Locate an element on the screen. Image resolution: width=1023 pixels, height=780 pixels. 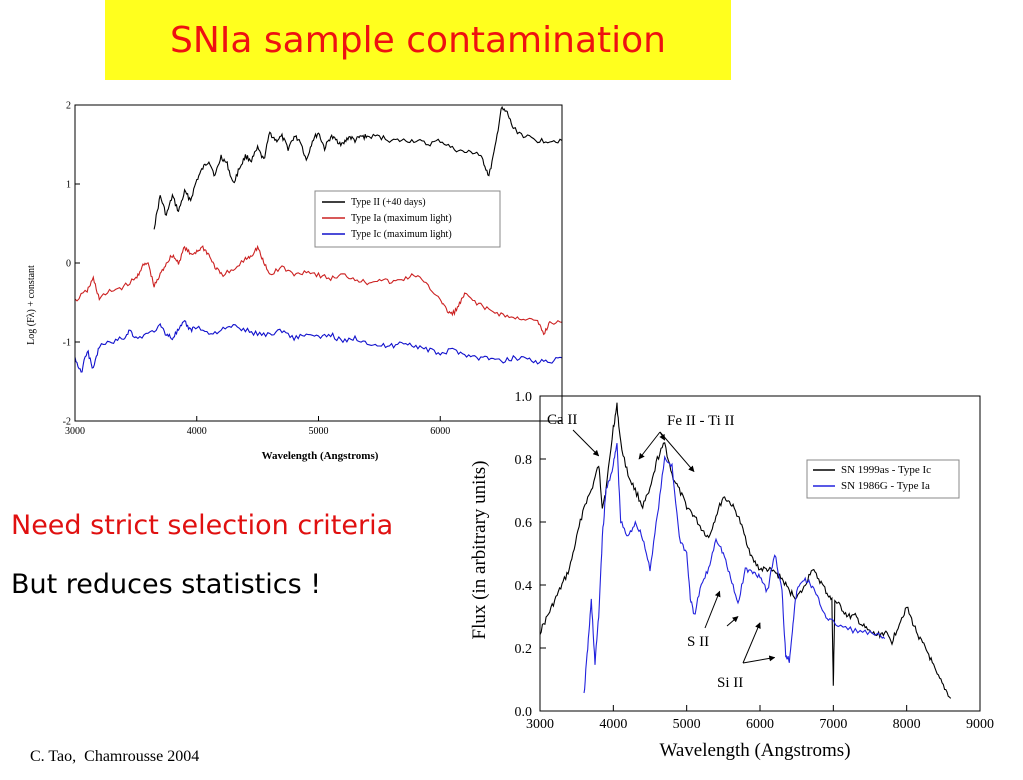
y-tick-label: -1 is located at coordinates (67, 343).